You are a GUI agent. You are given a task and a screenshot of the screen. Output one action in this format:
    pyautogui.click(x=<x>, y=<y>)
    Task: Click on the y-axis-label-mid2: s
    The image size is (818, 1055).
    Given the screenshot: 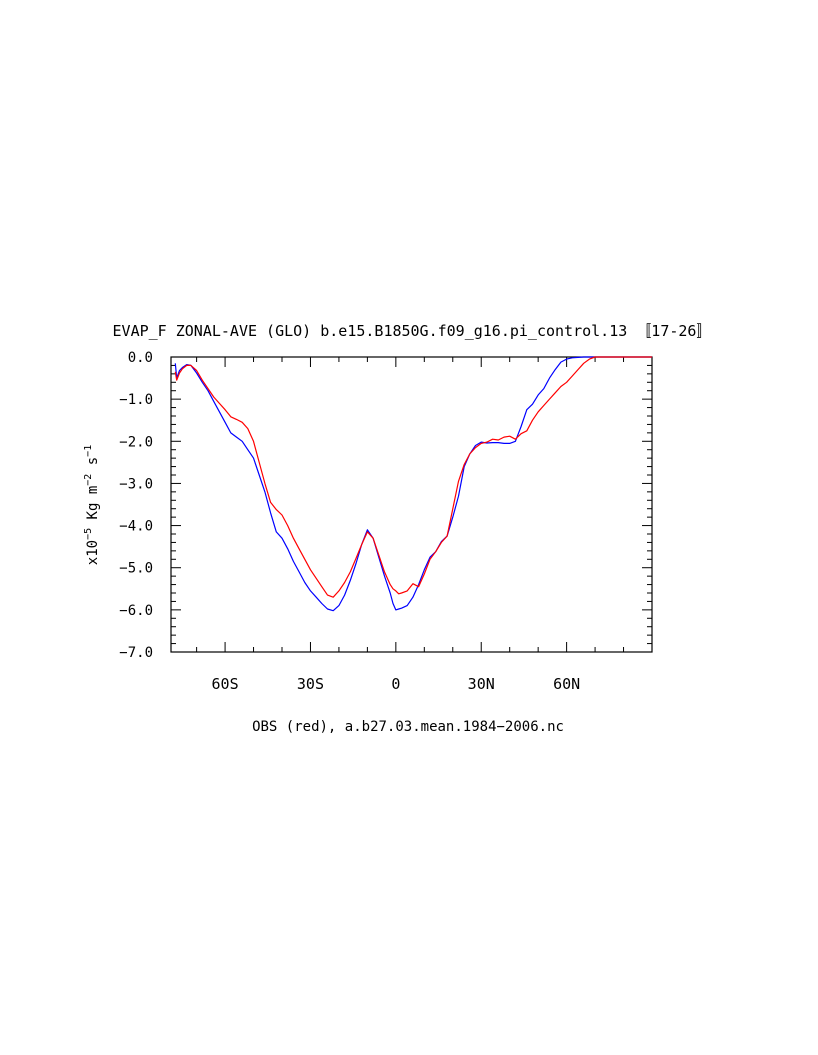 What is the action you would take?
    pyautogui.click(x=93, y=465)
    